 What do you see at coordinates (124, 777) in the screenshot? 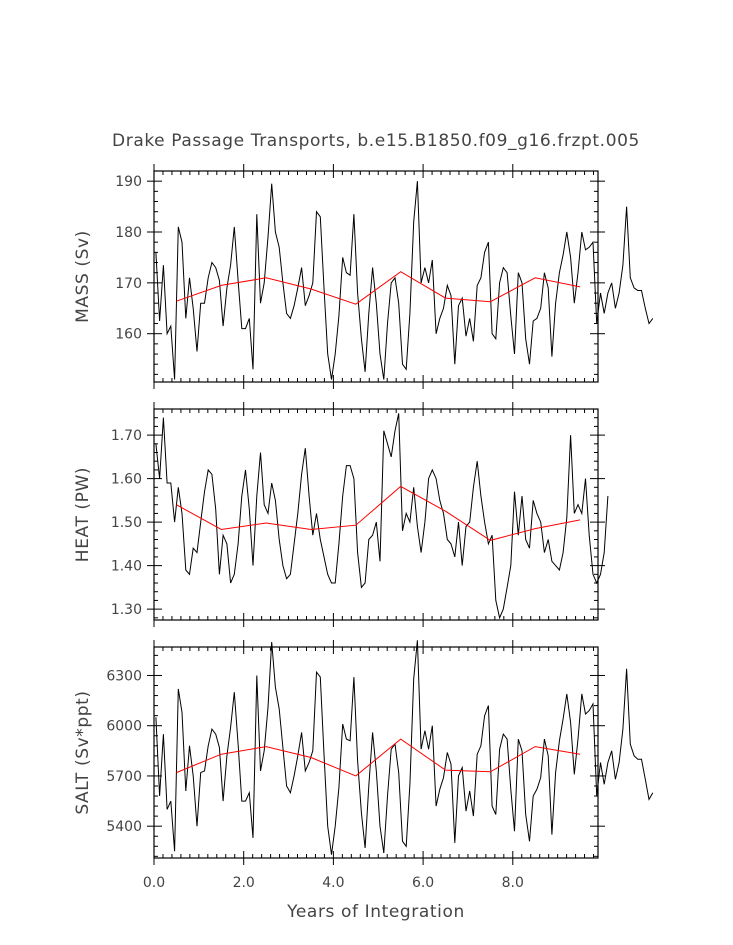
I see `salt-y-tick-label: 5700` at bounding box center [124, 777].